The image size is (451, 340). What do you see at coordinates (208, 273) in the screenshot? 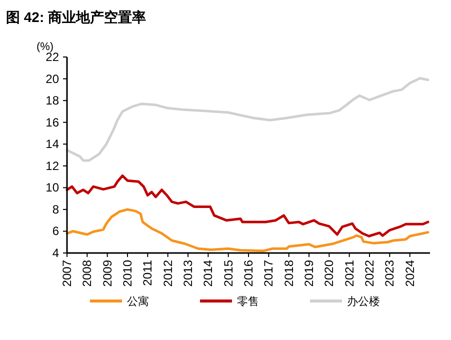
I see `x-tick-label: 2014` at bounding box center [208, 273].